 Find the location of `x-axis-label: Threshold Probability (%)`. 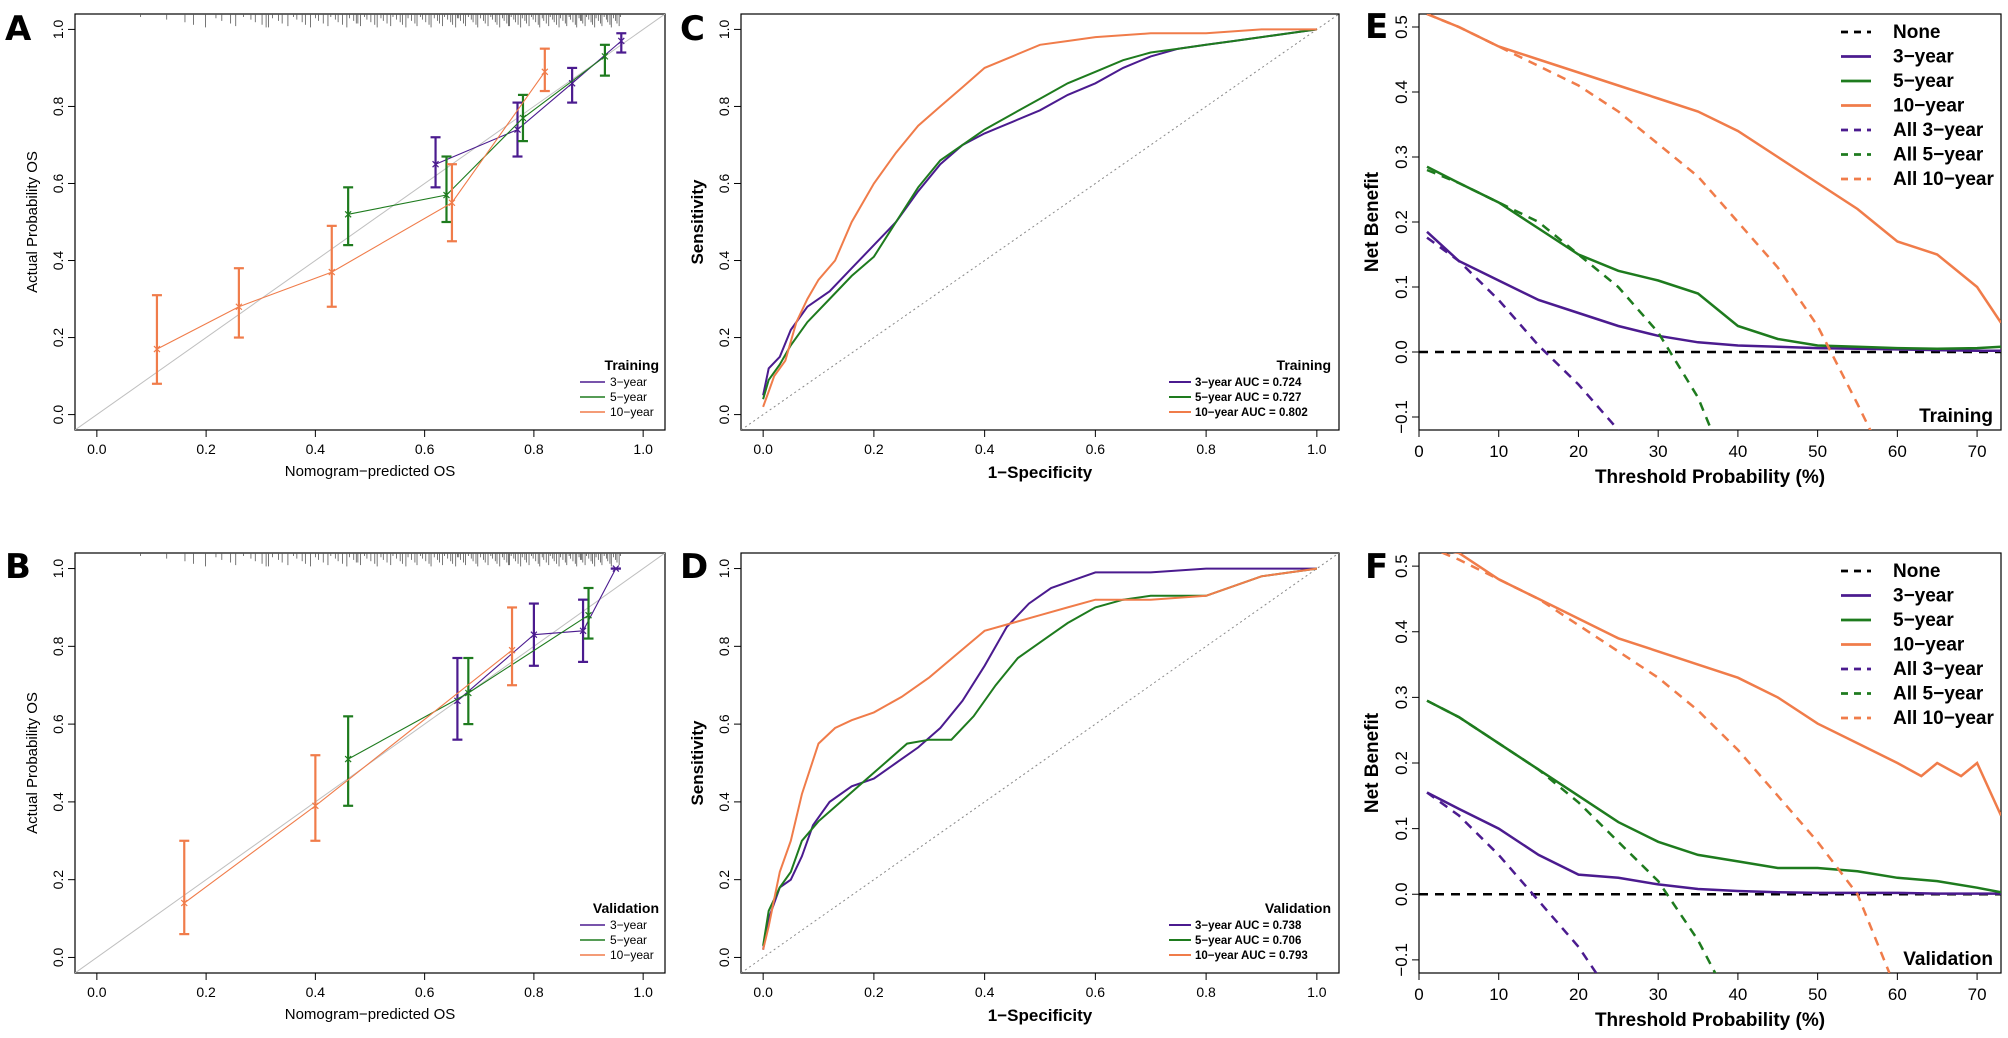

x-axis-label: Threshold Probability (%) is located at coordinates (1710, 477).